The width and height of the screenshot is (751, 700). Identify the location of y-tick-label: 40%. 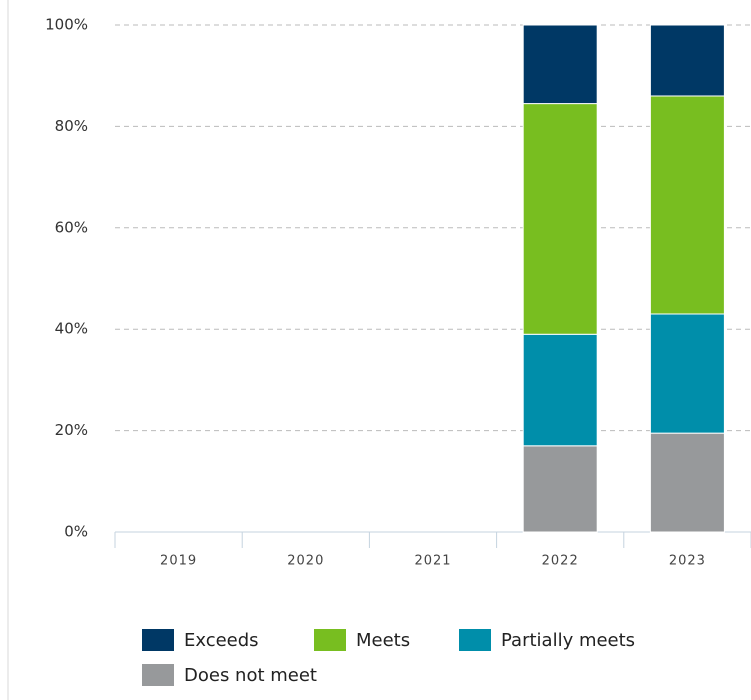
(71, 329).